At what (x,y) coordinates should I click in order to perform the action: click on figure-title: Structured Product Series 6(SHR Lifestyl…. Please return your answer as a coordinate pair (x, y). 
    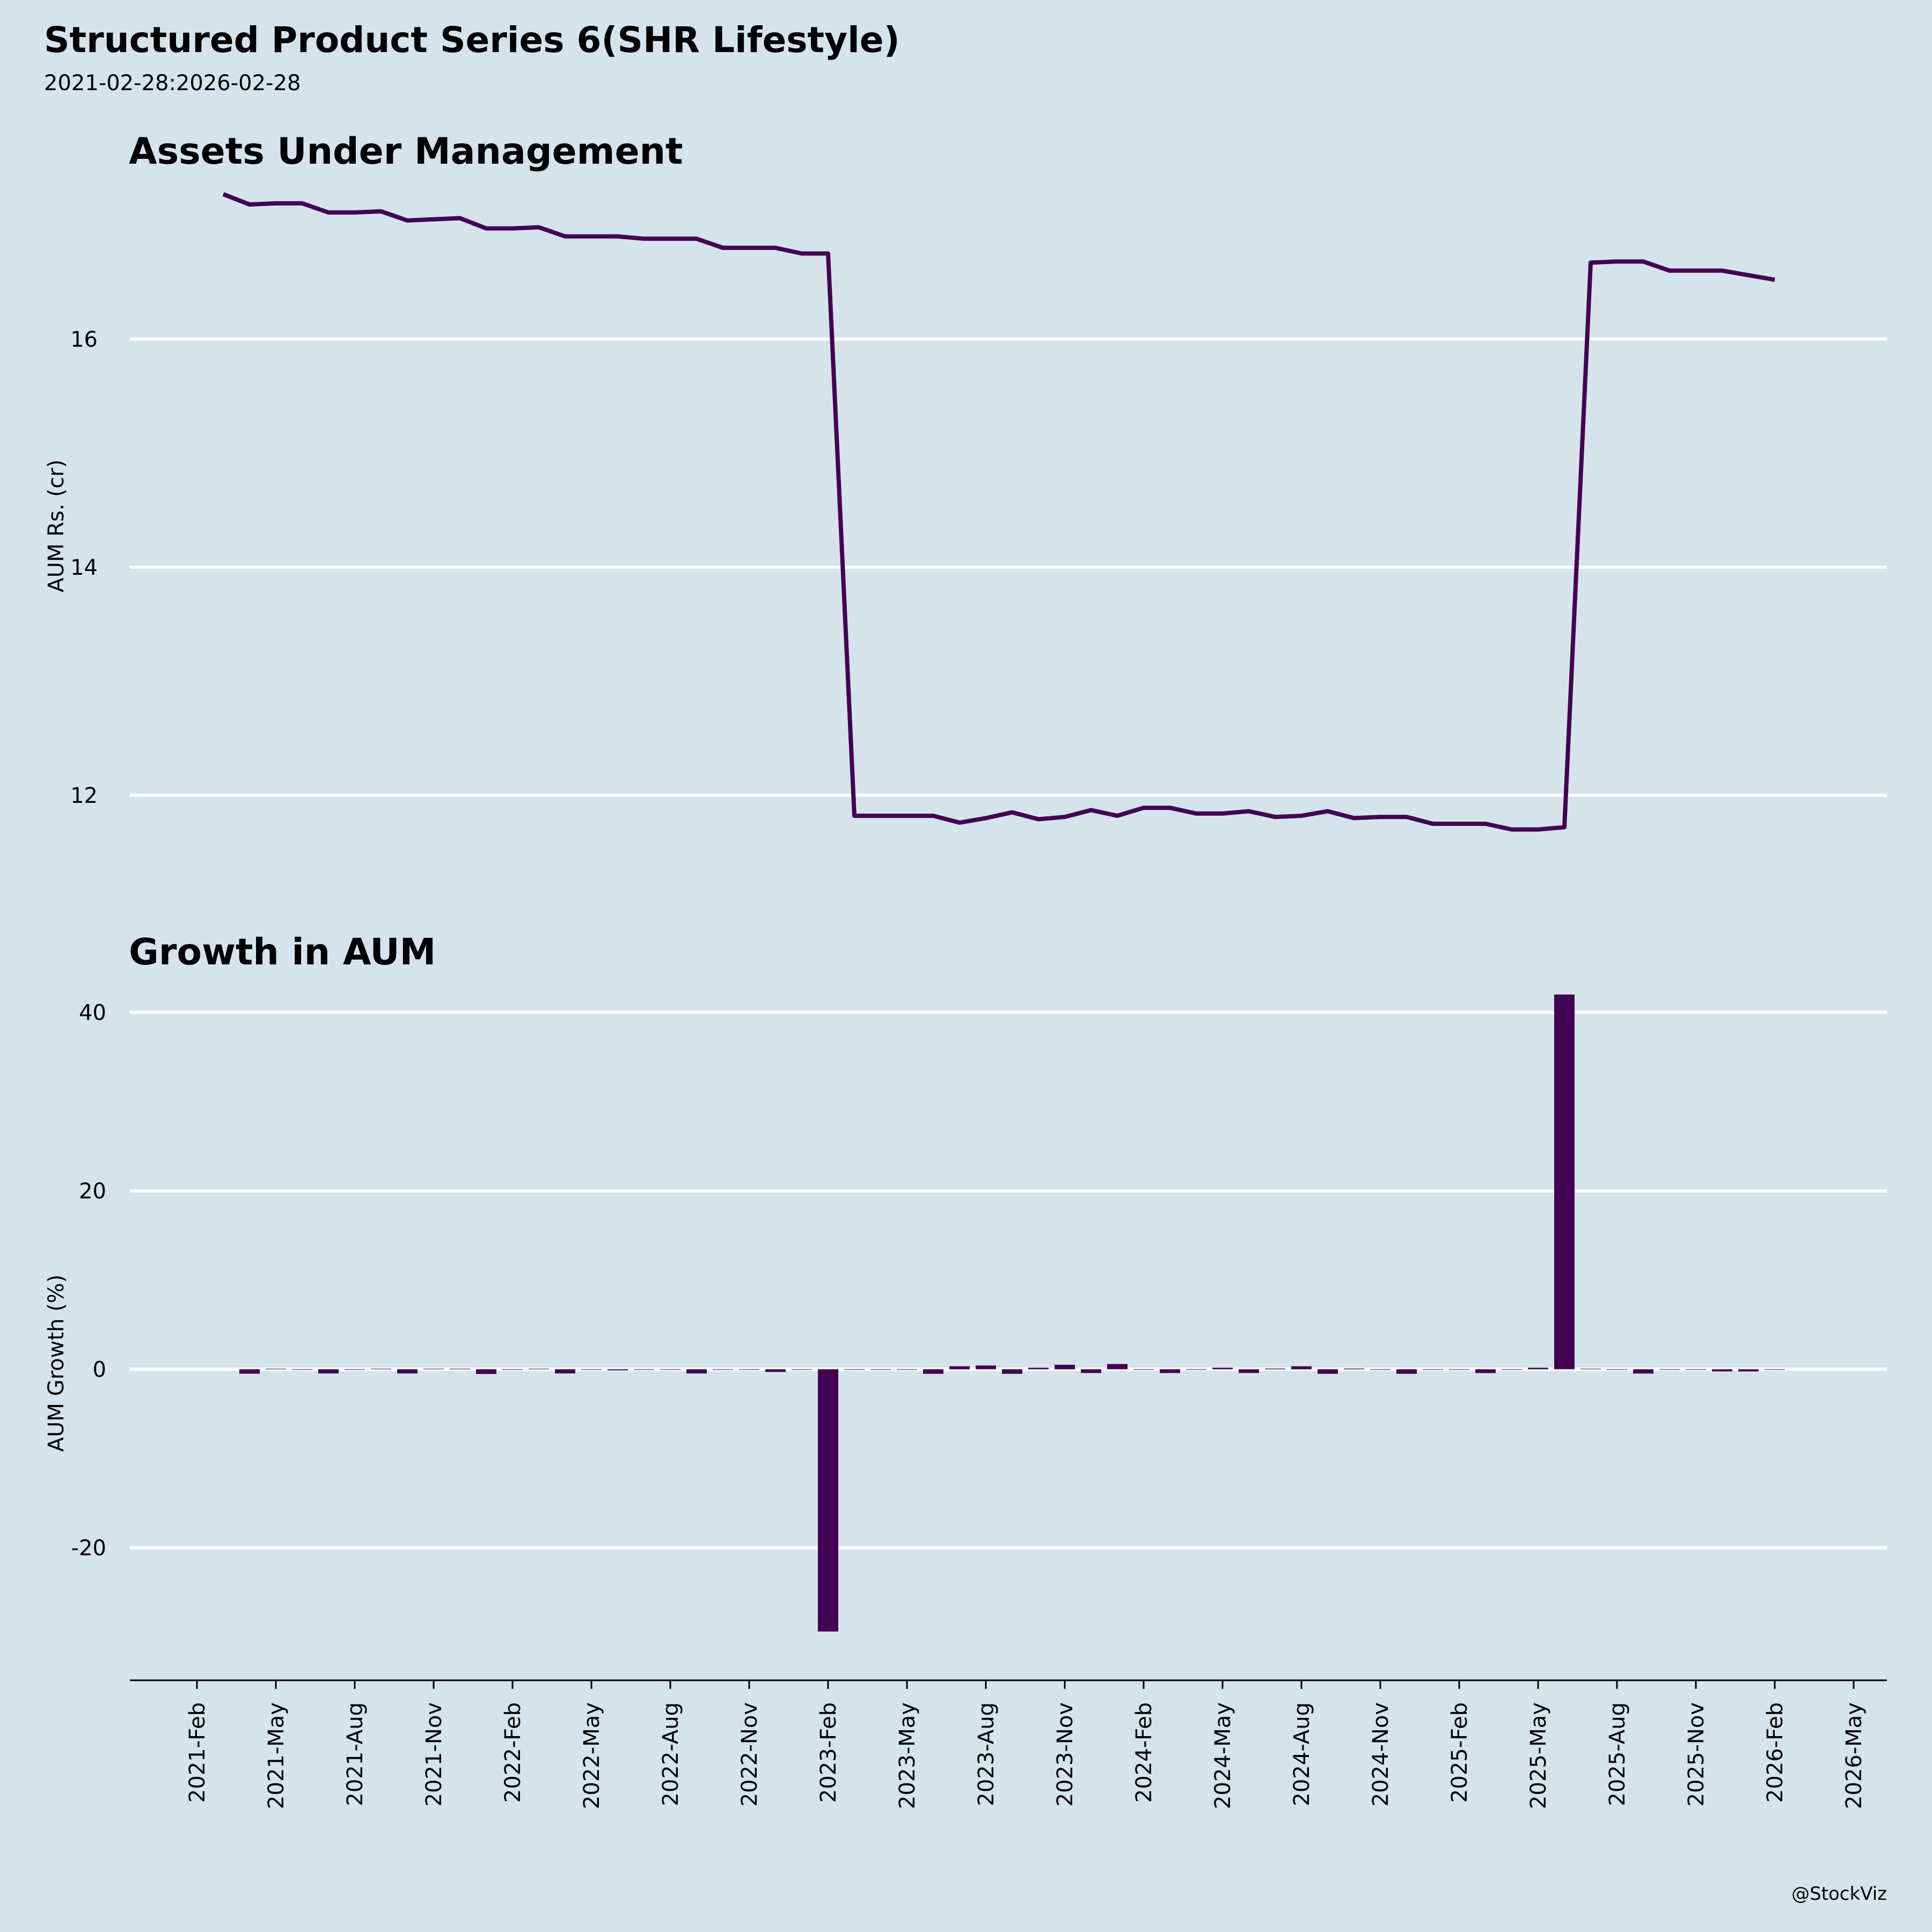
    Looking at the image, I should click on (472, 40).